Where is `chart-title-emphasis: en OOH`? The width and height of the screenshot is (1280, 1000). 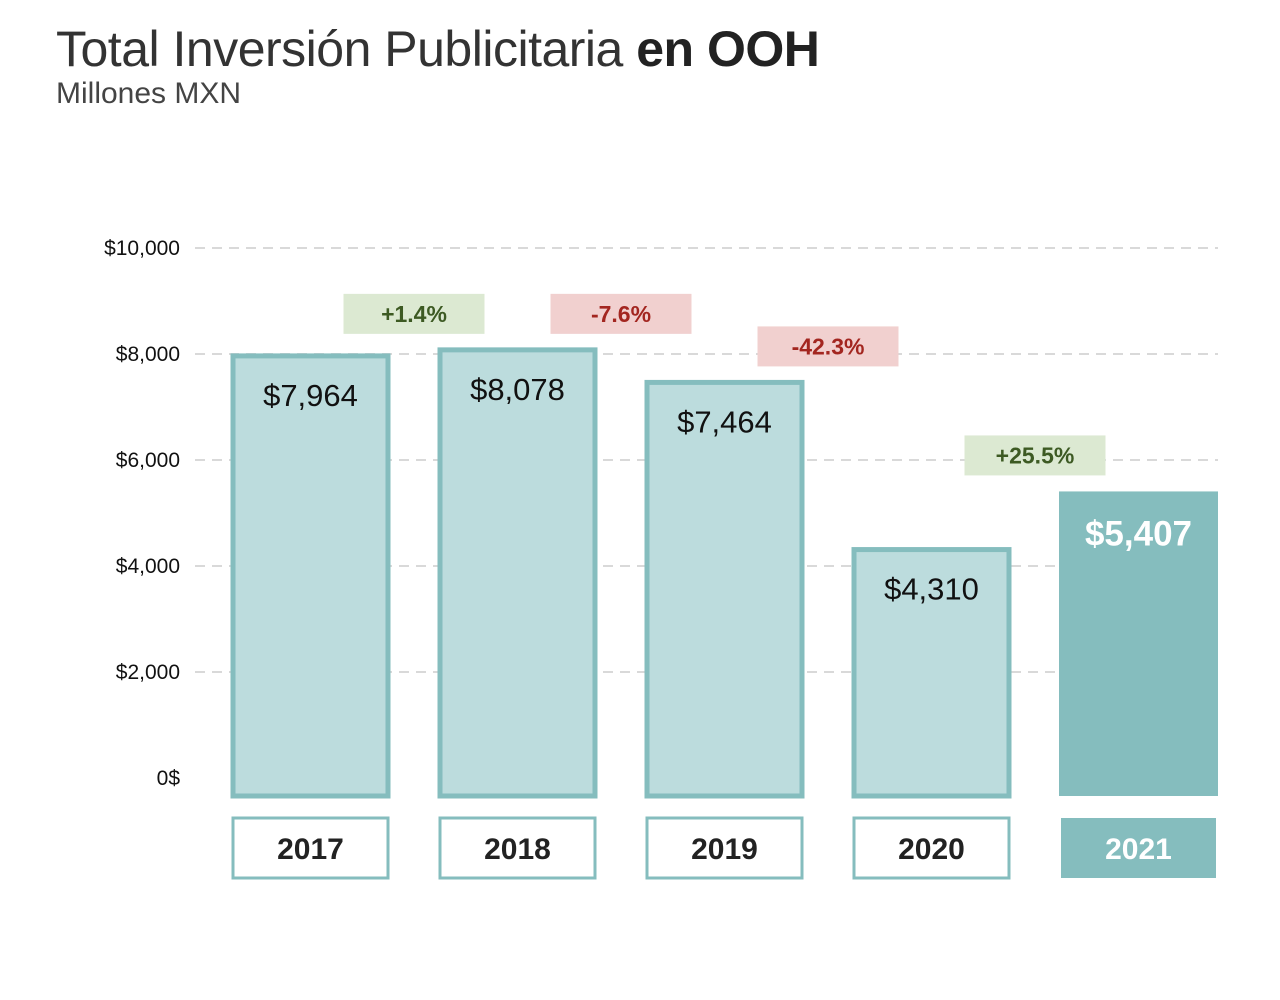 chart-title-emphasis: en OOH is located at coordinates (728, 49).